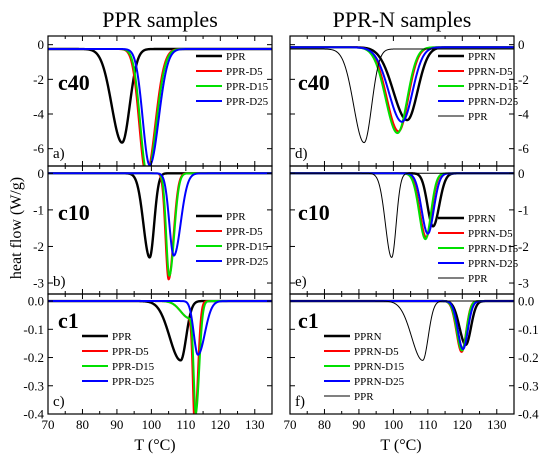  I want to click on y-axis-label: heat flow (W/g), so click(16, 228).